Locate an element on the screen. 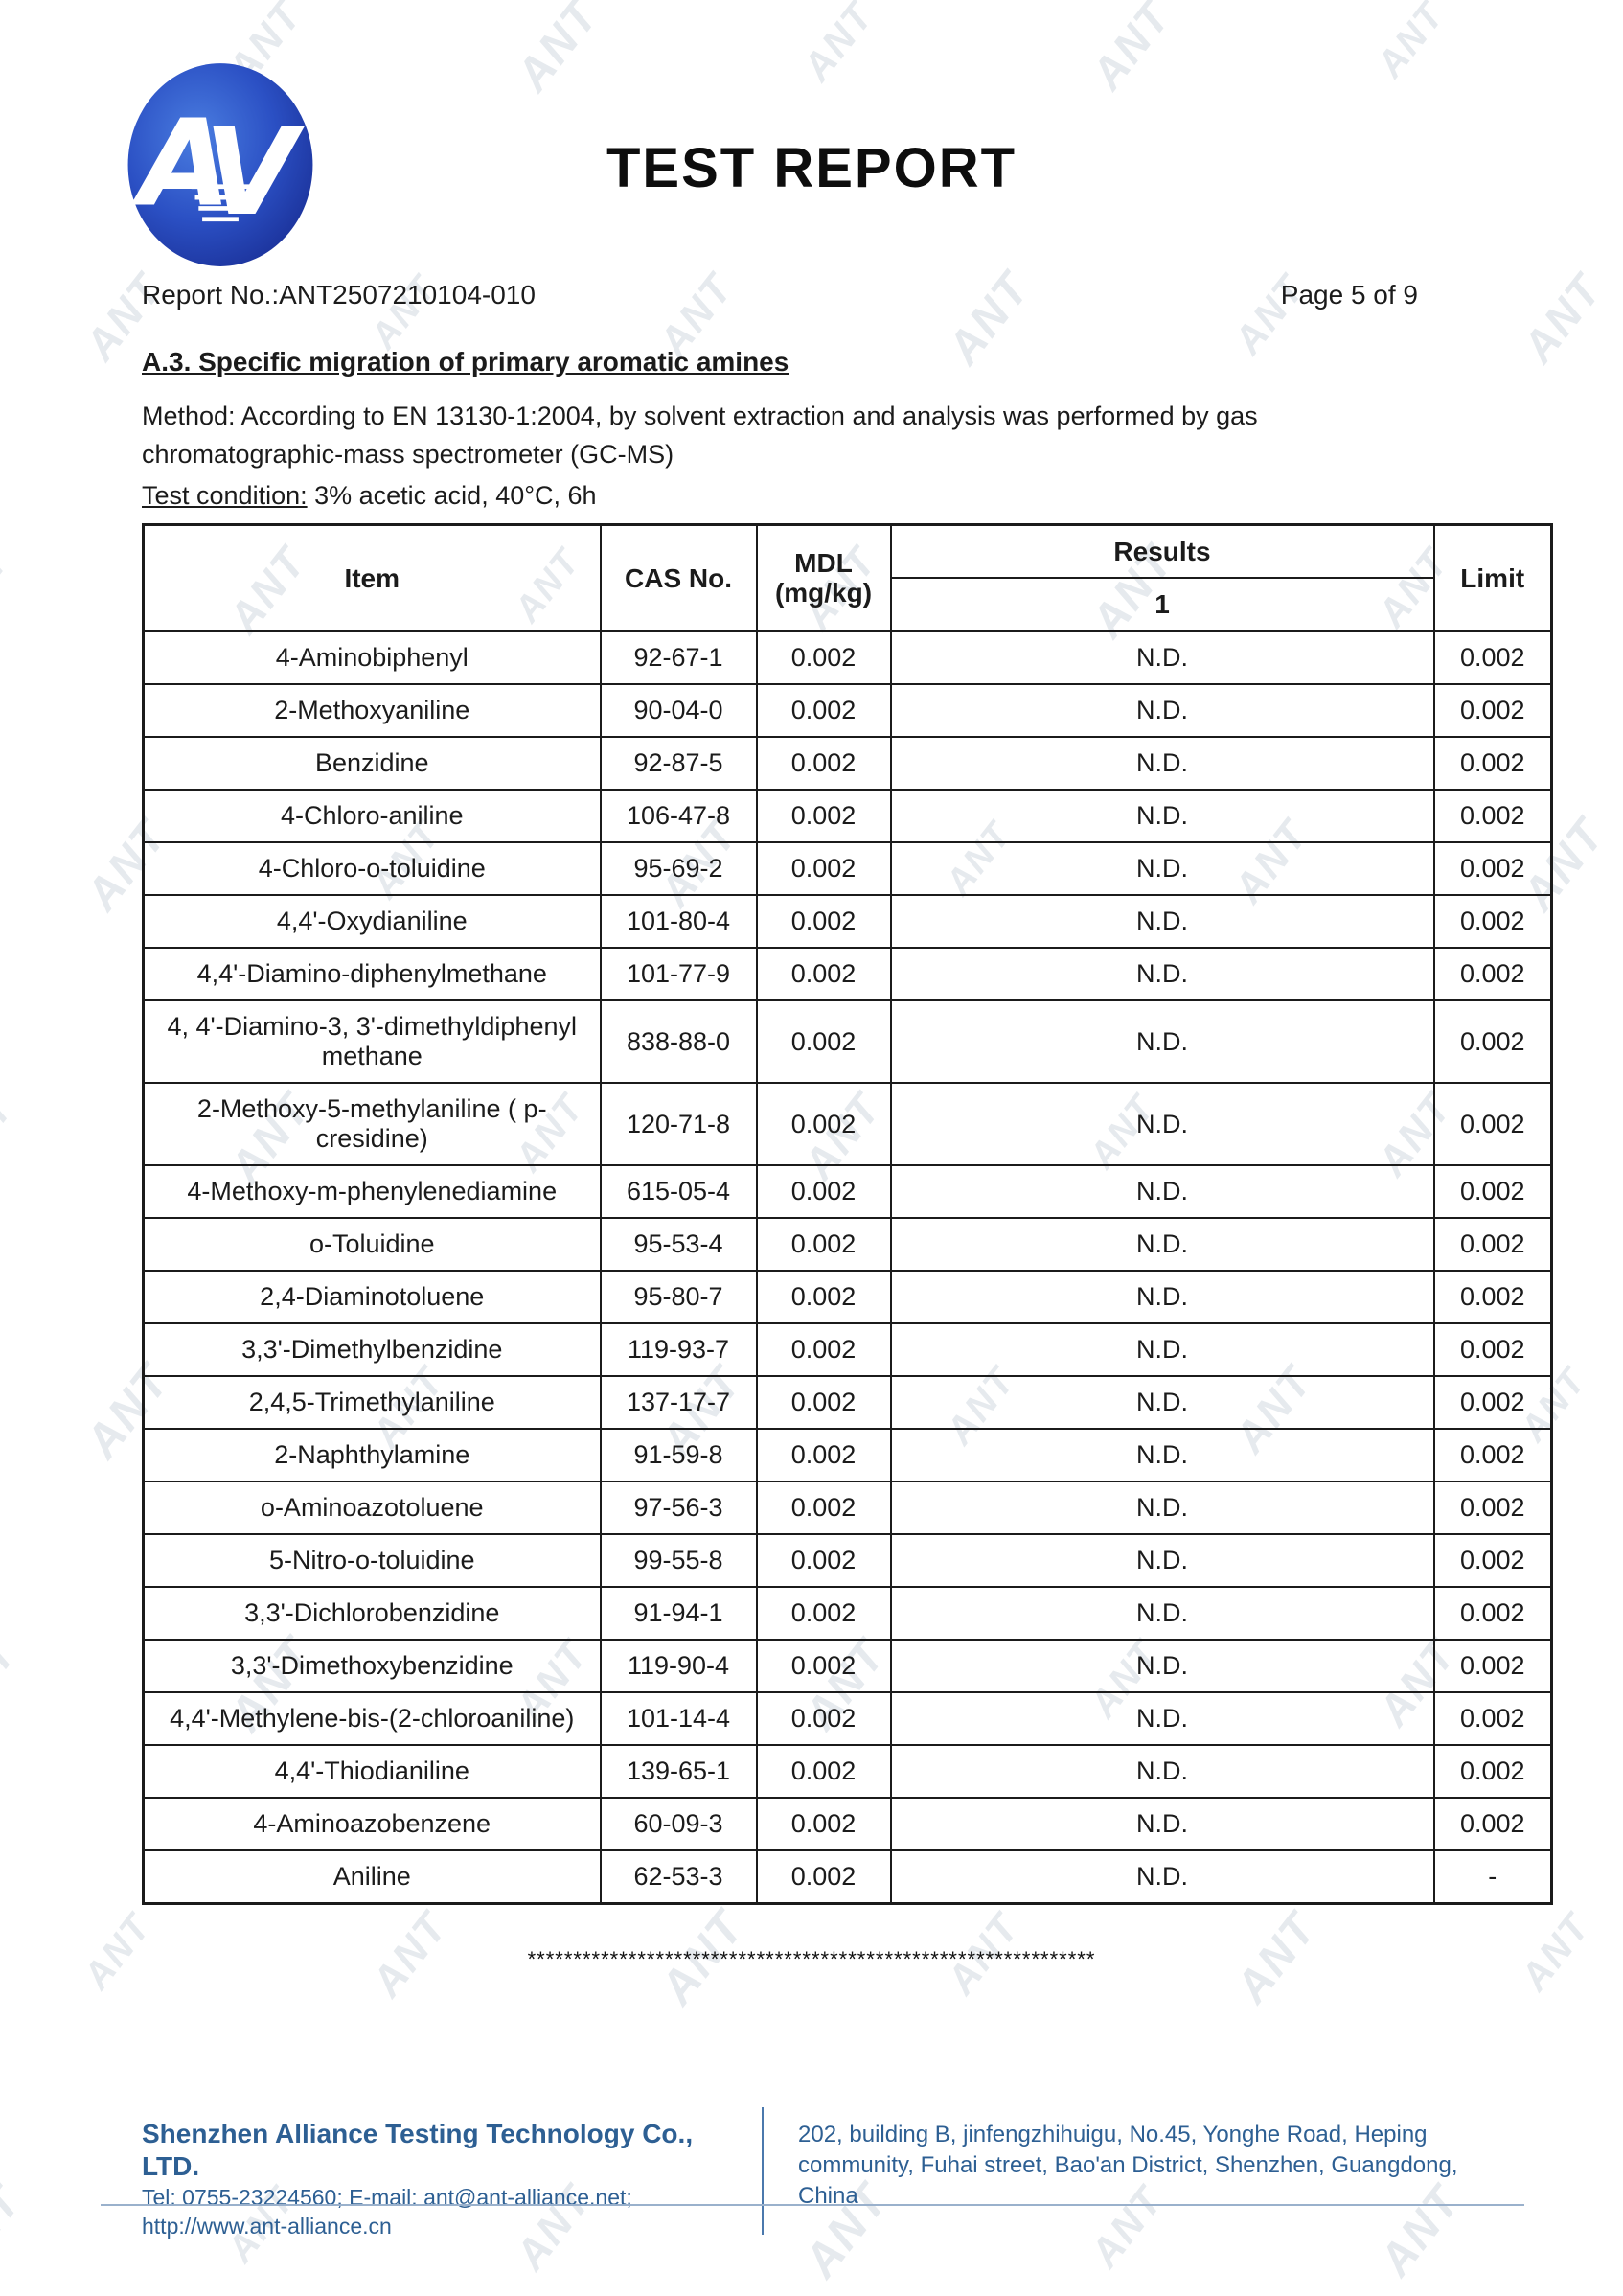 The height and width of the screenshot is (2296, 1623). cas-cell: 106-47-8 is located at coordinates (678, 816).